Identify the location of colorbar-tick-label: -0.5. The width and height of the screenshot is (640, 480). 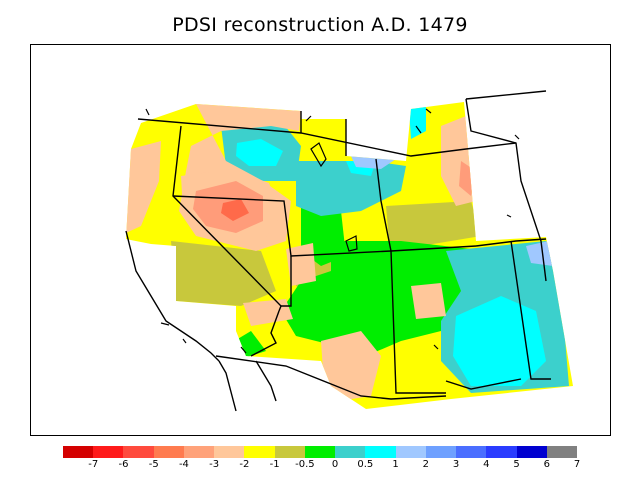
(305, 464).